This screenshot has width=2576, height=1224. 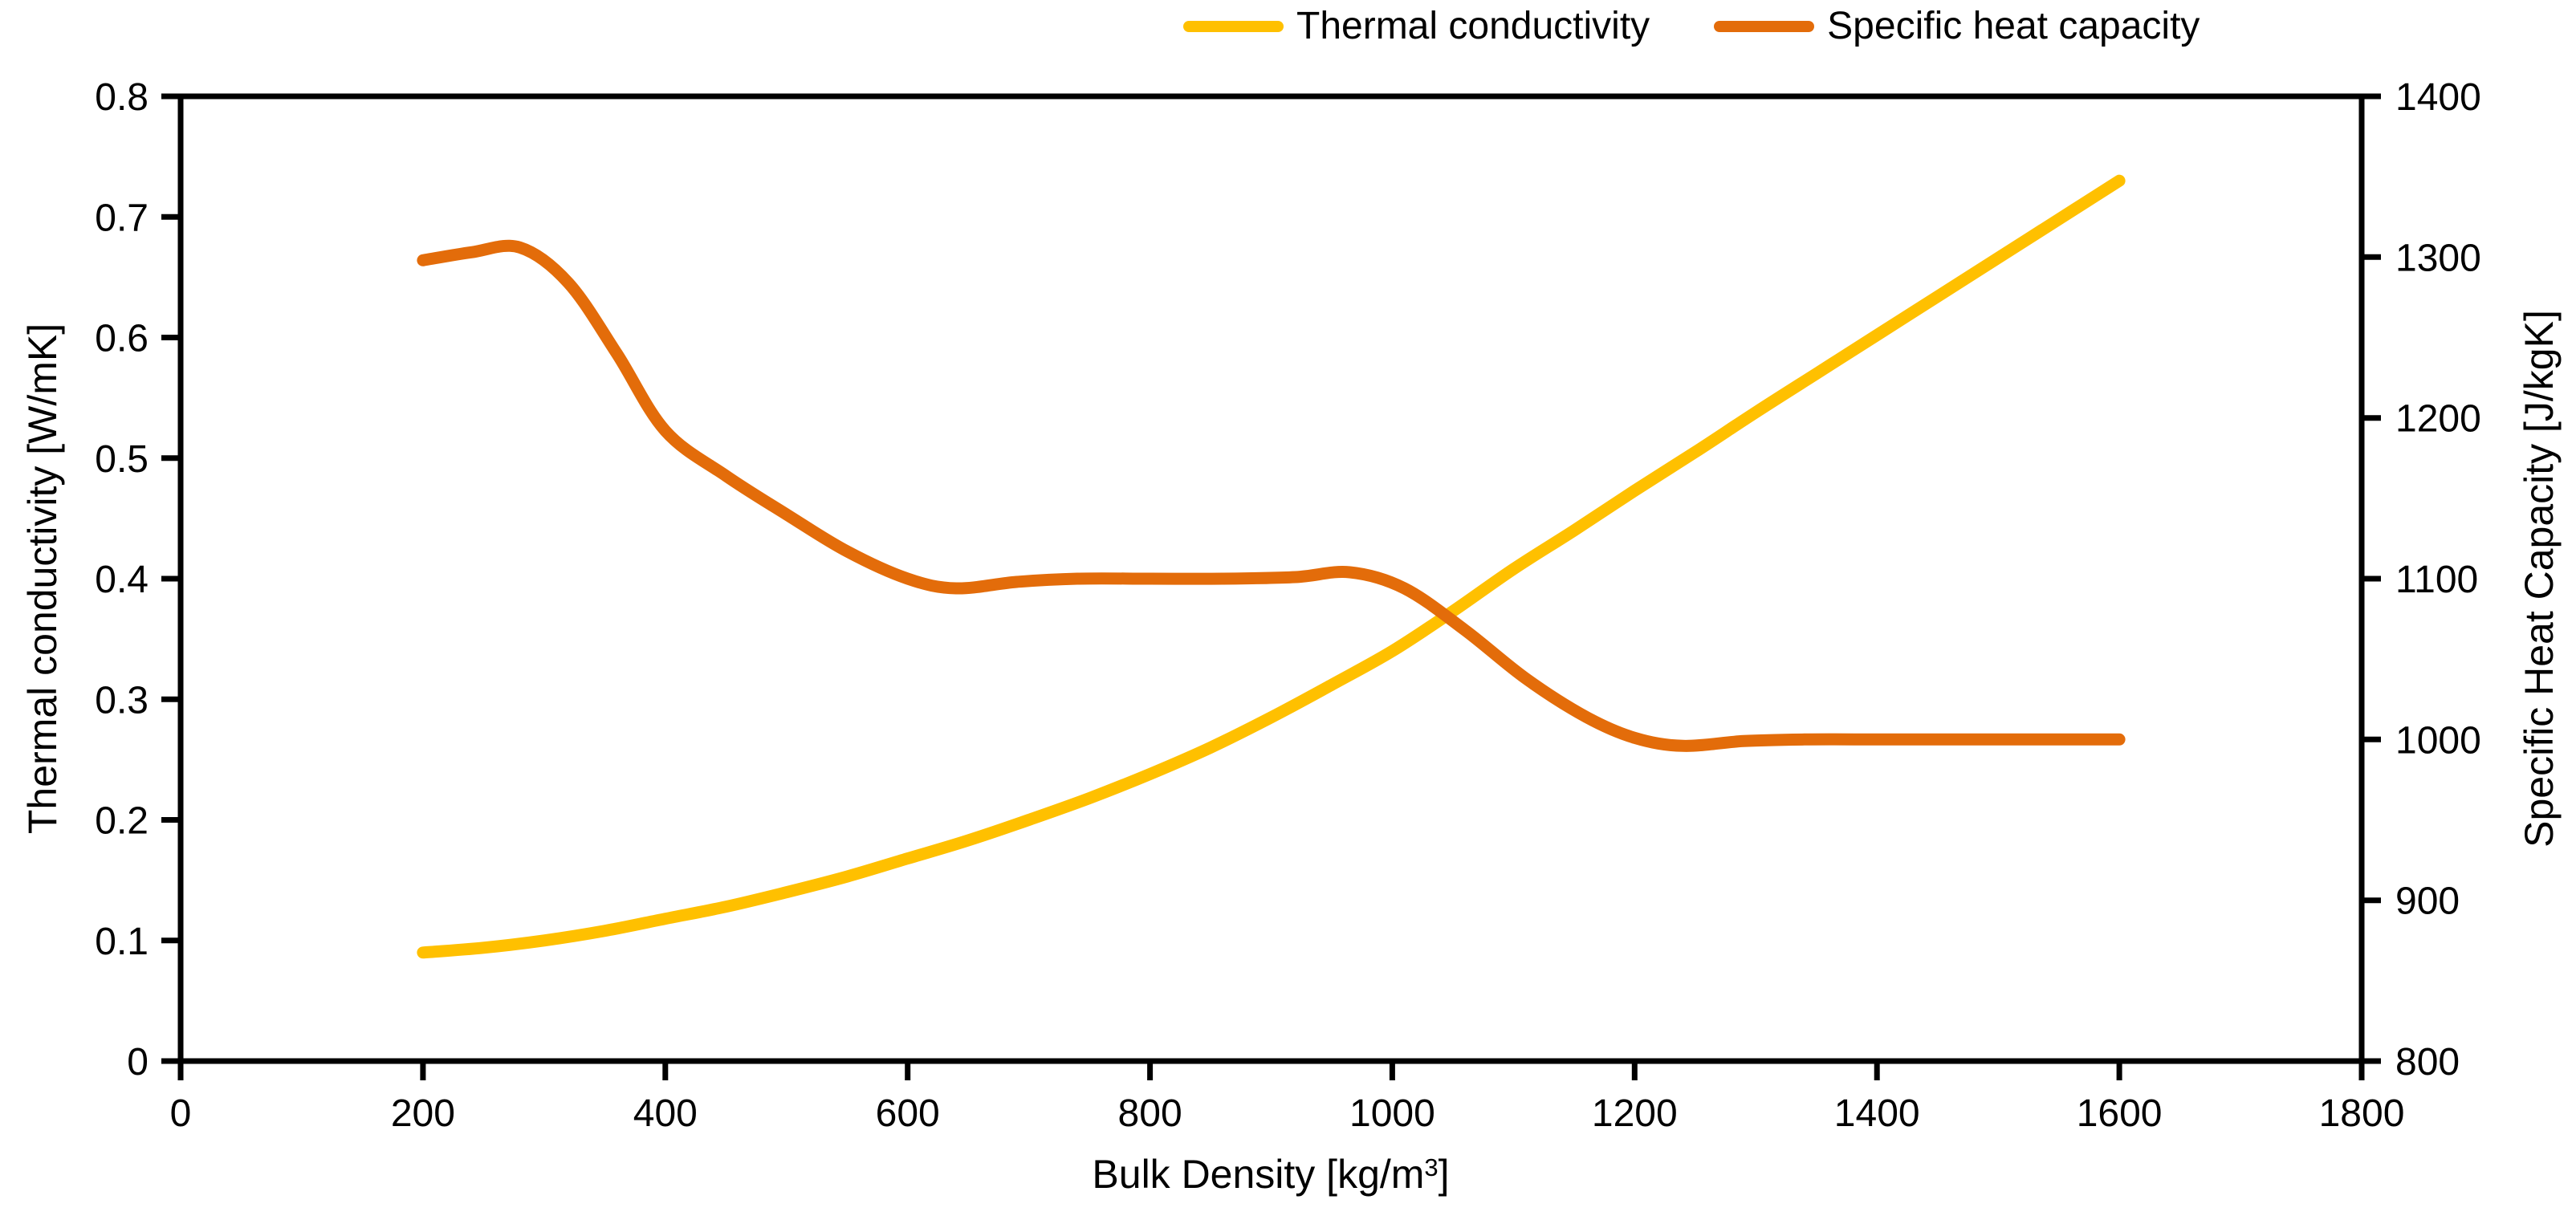 What do you see at coordinates (42, 579) in the screenshot?
I see `left-axis-title: Thermal conductivity [W/mK]` at bounding box center [42, 579].